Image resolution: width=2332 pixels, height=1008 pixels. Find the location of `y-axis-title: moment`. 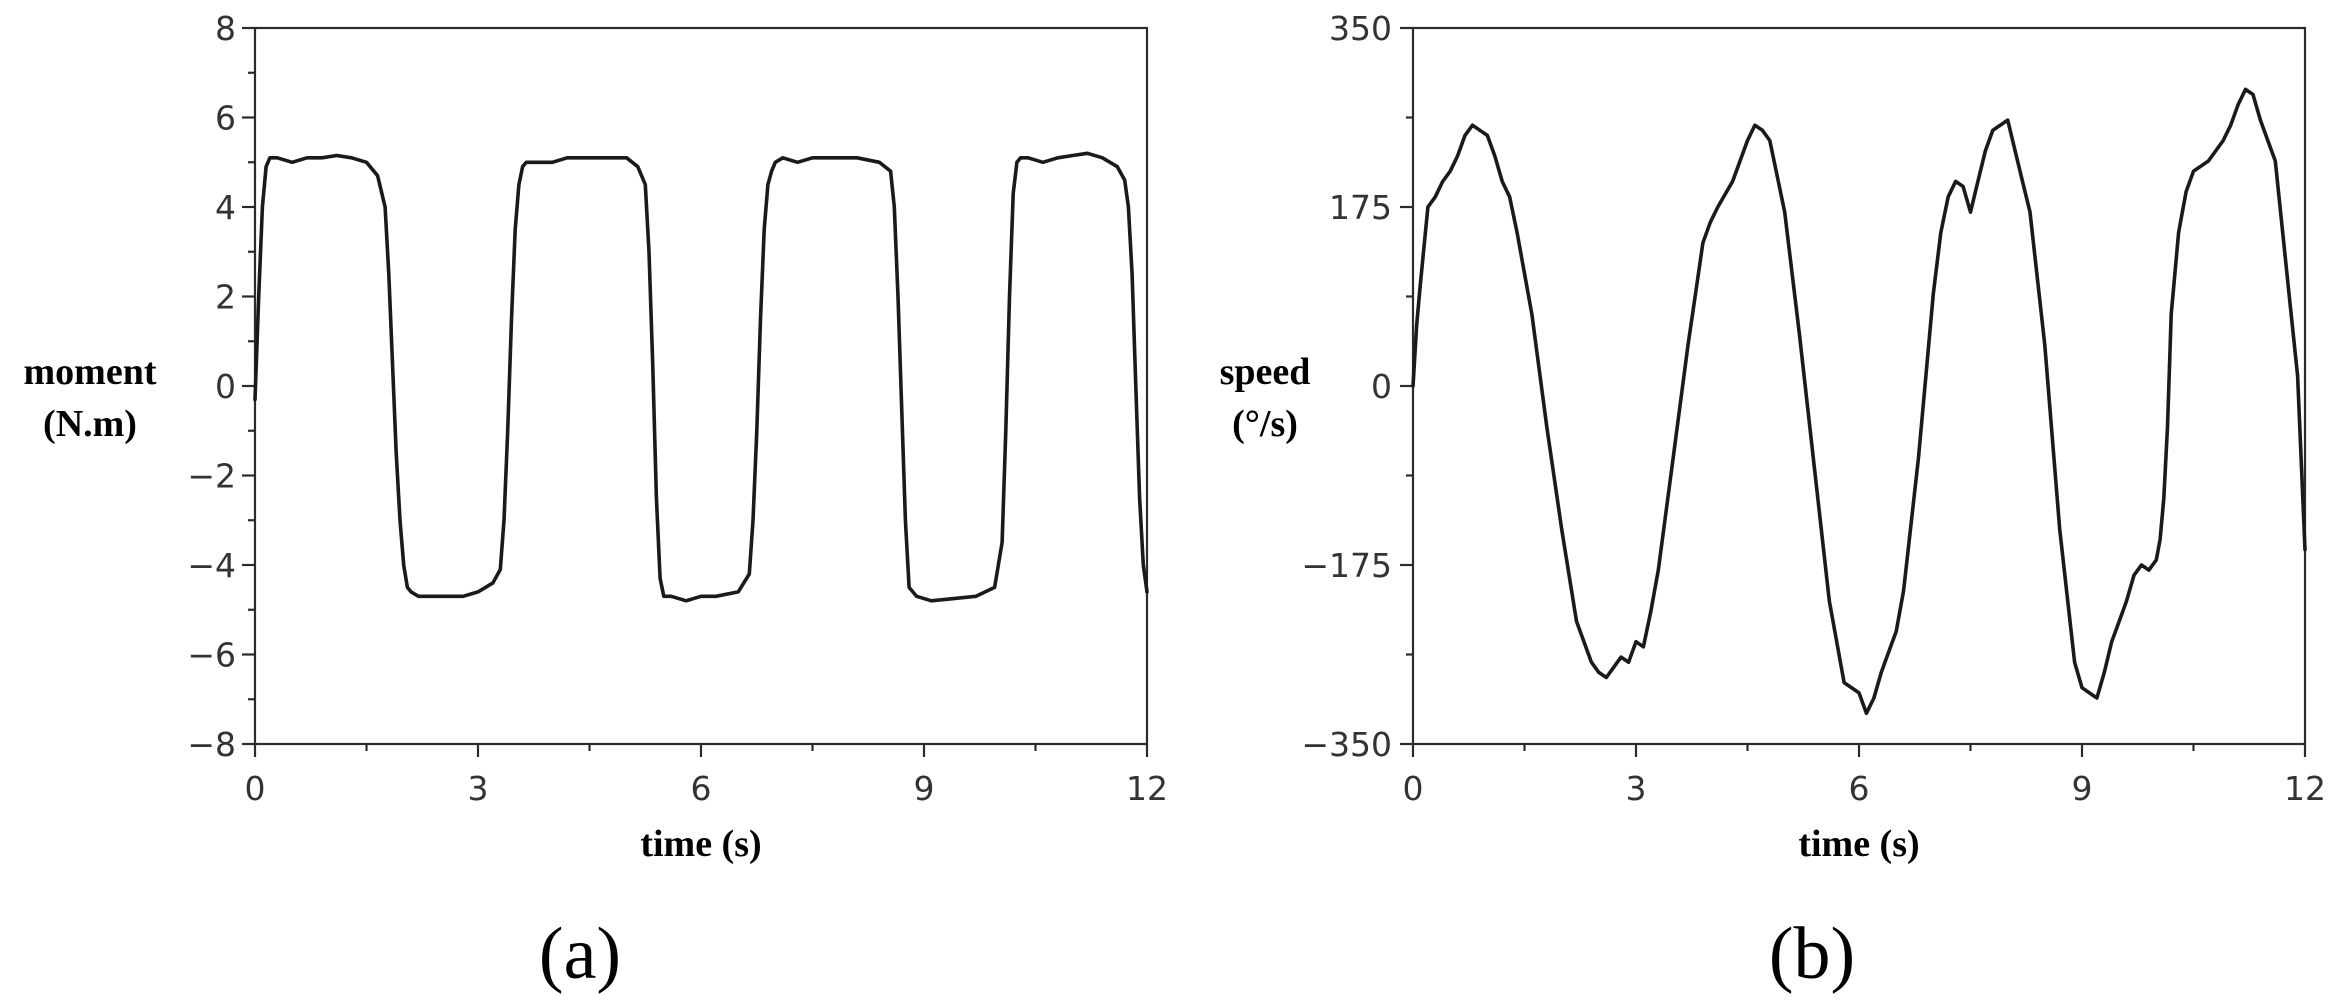

y-axis-title: moment is located at coordinates (90, 372).